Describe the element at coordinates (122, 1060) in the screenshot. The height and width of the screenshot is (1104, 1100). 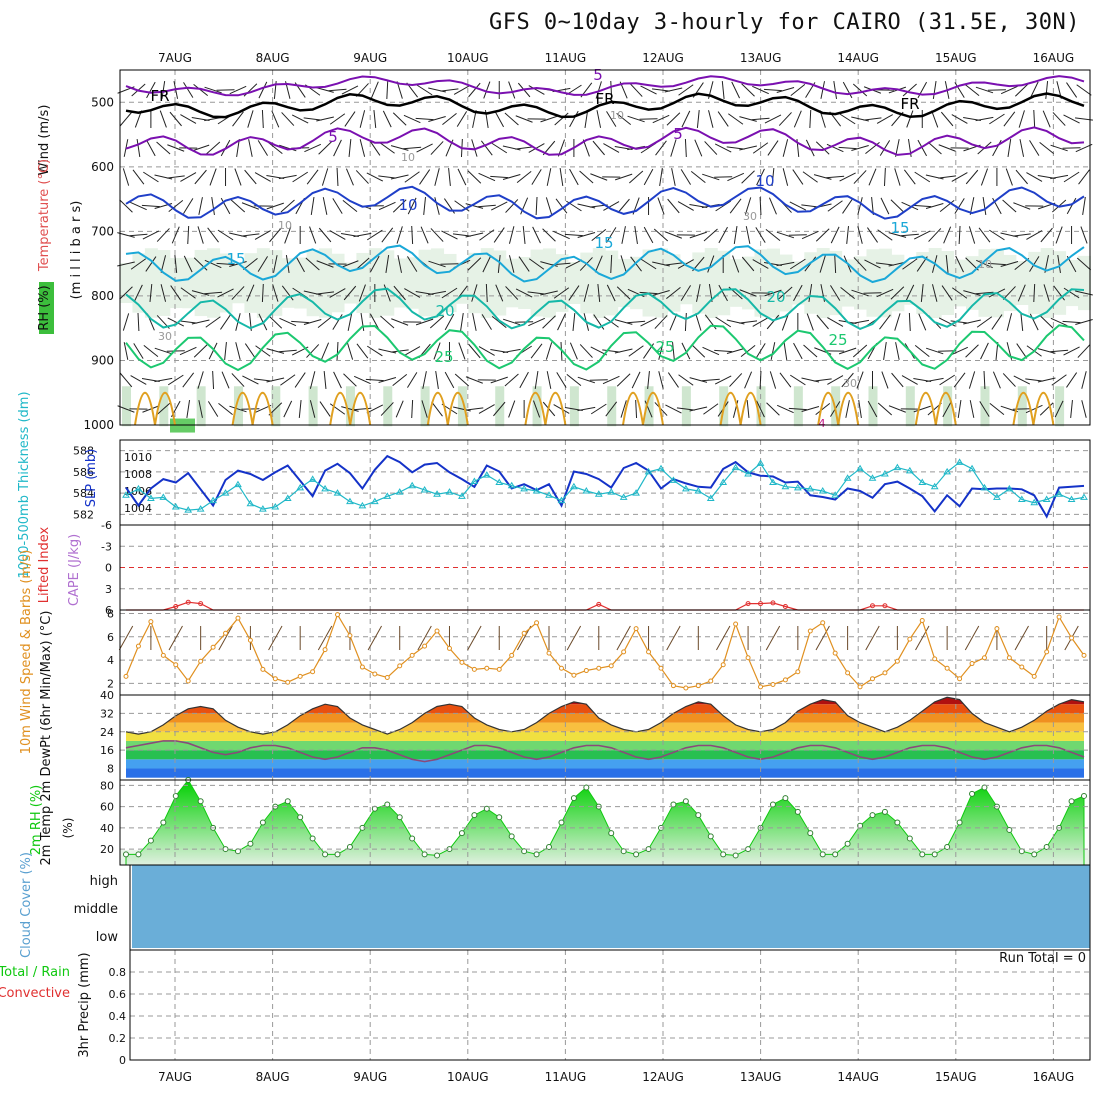
I see `precip-tick-label: 0` at that location.